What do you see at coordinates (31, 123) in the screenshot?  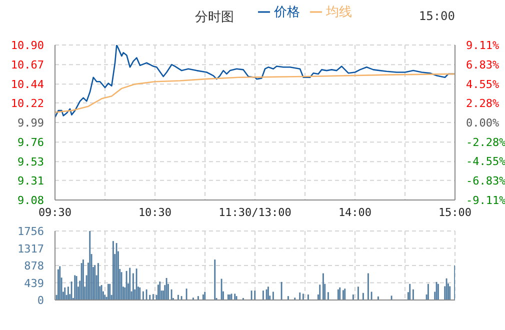 I see `y-tick-label: 9.99` at bounding box center [31, 123].